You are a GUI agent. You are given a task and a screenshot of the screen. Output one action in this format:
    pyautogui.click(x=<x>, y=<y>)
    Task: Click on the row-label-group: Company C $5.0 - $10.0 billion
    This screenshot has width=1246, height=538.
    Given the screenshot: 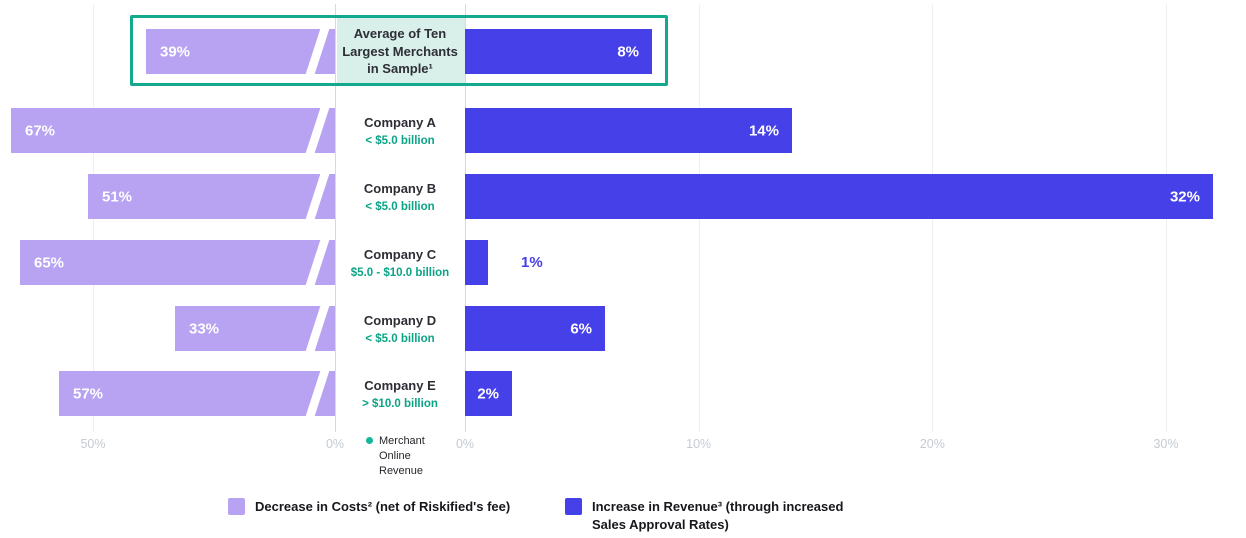 What is the action you would take?
    pyautogui.click(x=400, y=262)
    